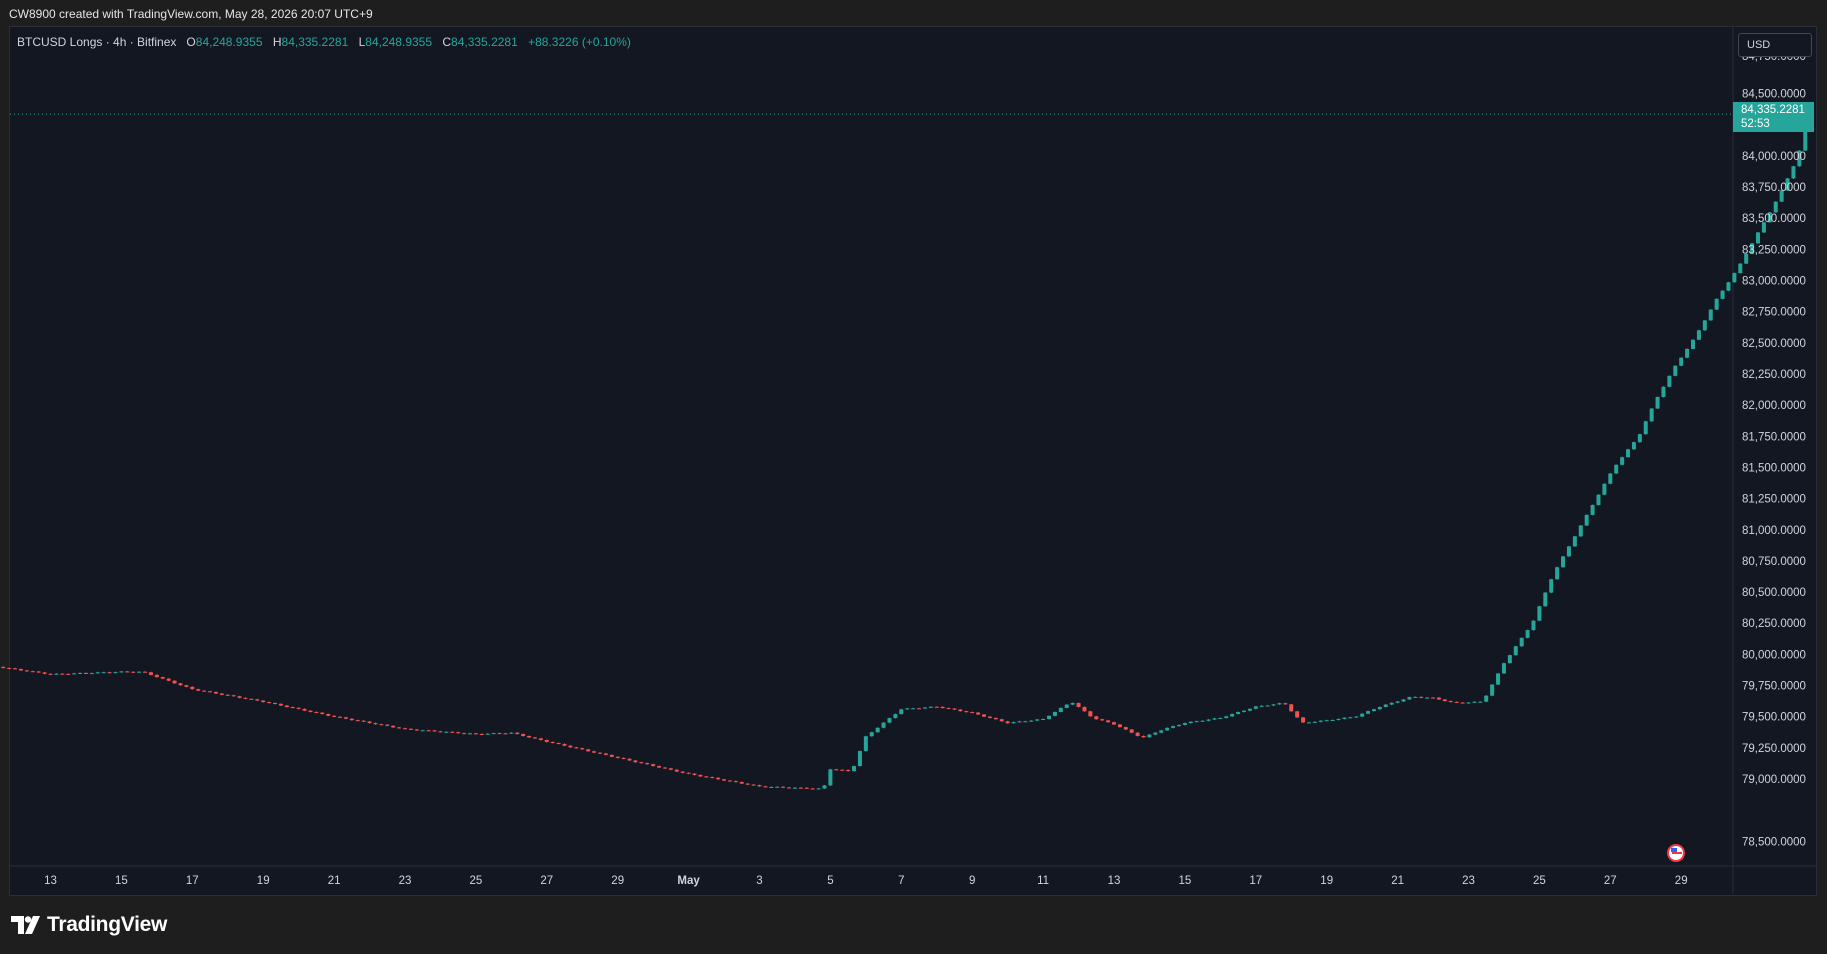 The height and width of the screenshot is (954, 1827). What do you see at coordinates (107, 924) in the screenshot?
I see `tradingview-wordmark: TradingView` at bounding box center [107, 924].